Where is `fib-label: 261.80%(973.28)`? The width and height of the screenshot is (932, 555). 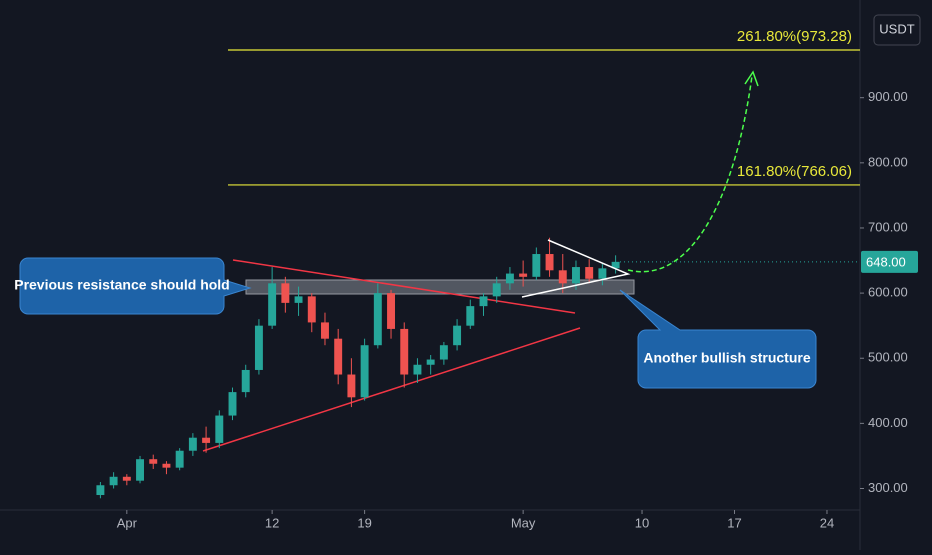 fib-label: 261.80%(973.28) is located at coordinates (794, 36).